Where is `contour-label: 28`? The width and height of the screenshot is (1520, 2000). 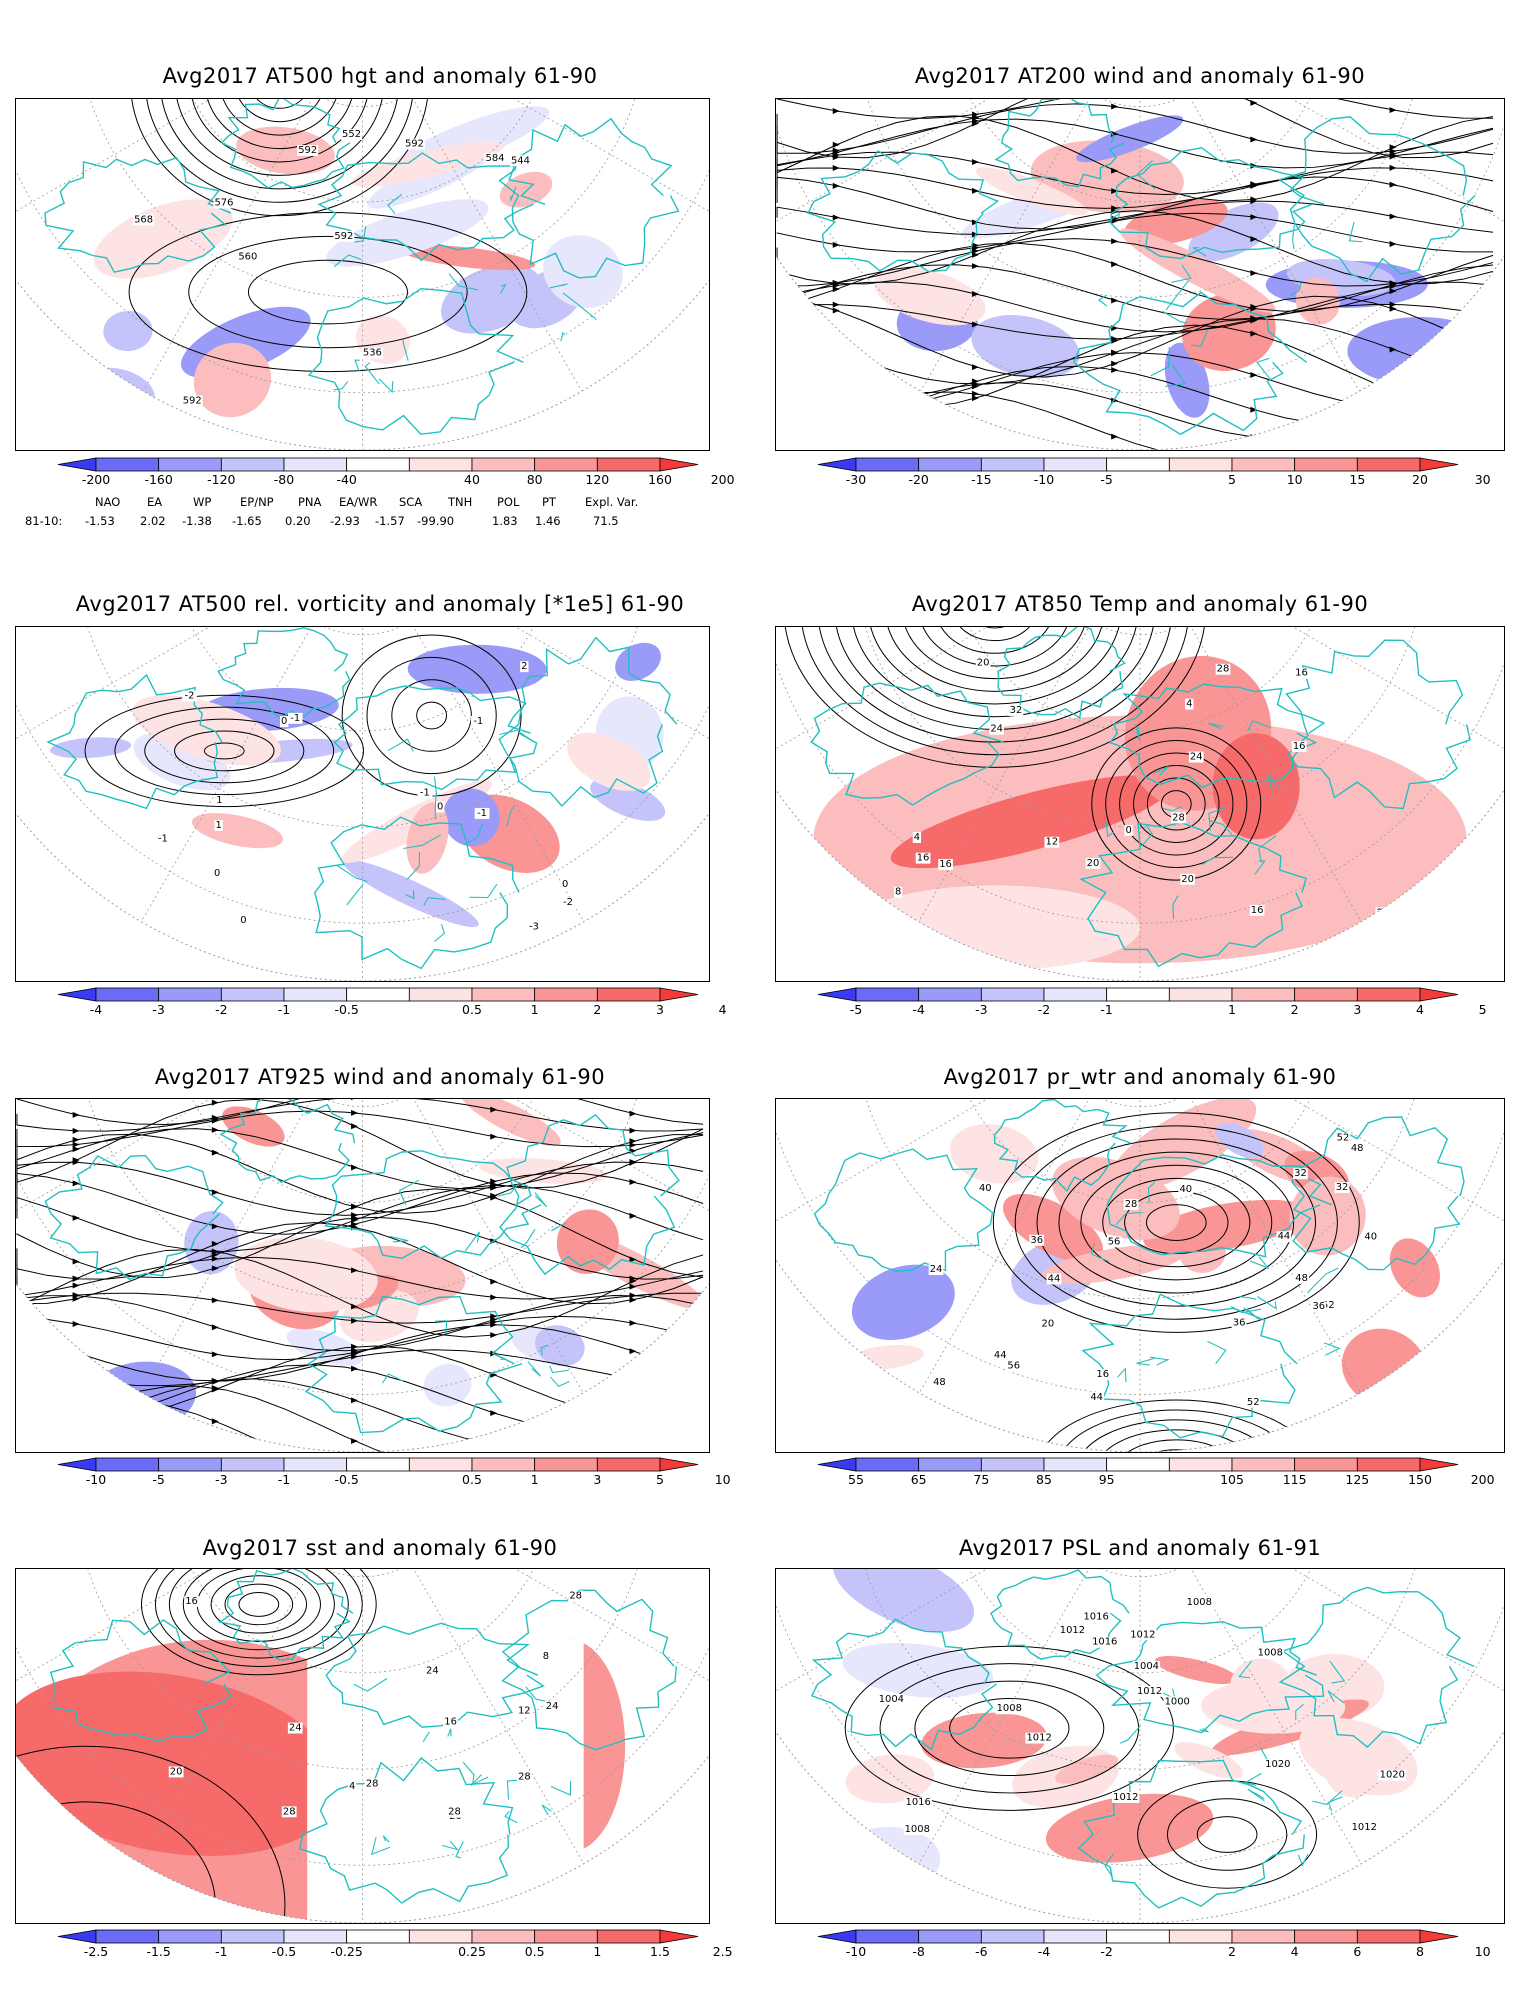 contour-label: 28 is located at coordinates (1178, 817).